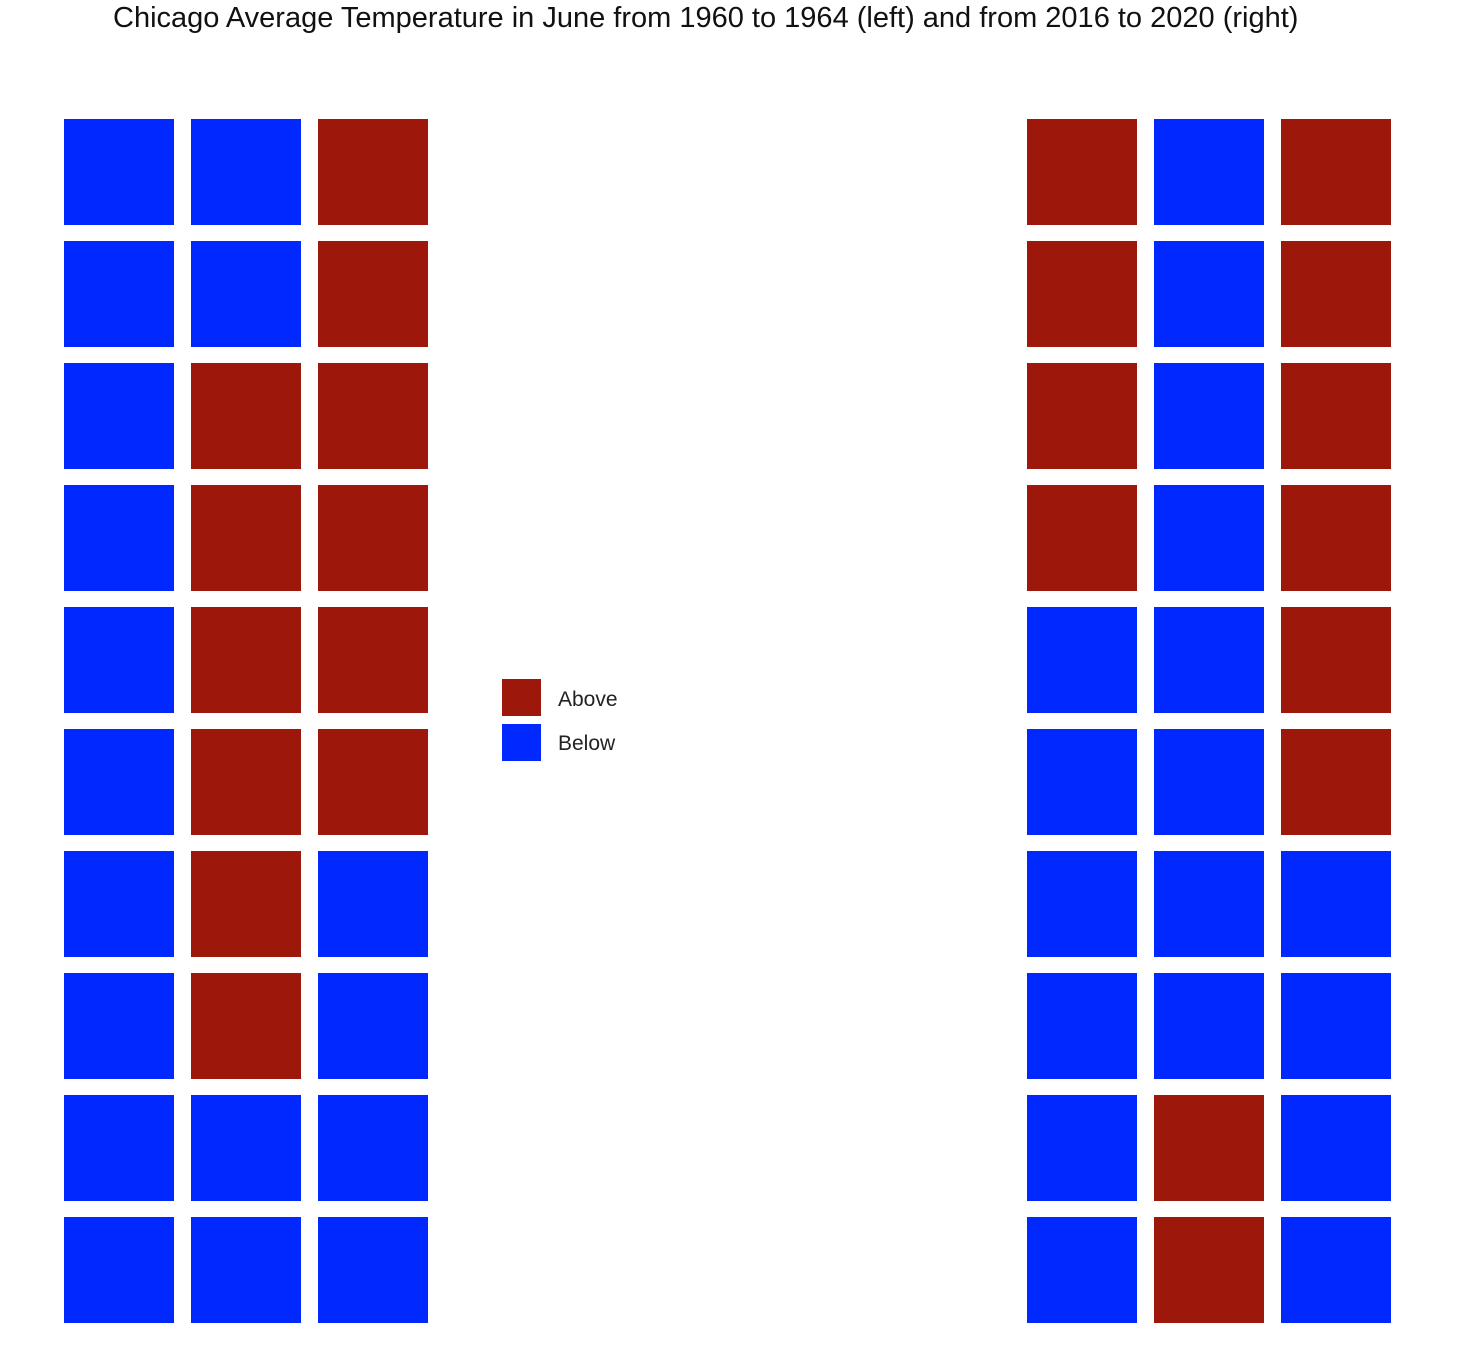 The width and height of the screenshot is (1462, 1348). What do you see at coordinates (588, 699) in the screenshot?
I see `legend-label-above: Above` at bounding box center [588, 699].